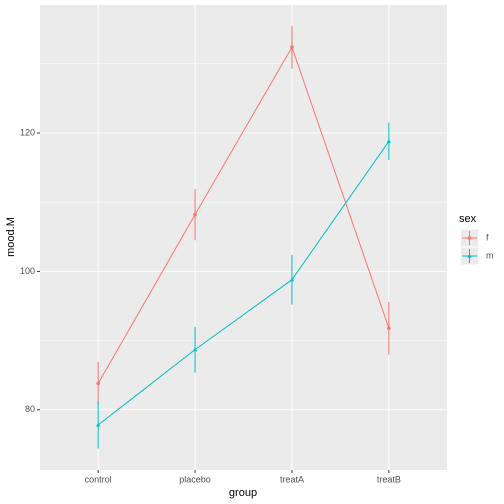 This screenshot has width=504, height=504. Describe the element at coordinates (11, 237) in the screenshot. I see `y-axis-title: mood.M` at that location.